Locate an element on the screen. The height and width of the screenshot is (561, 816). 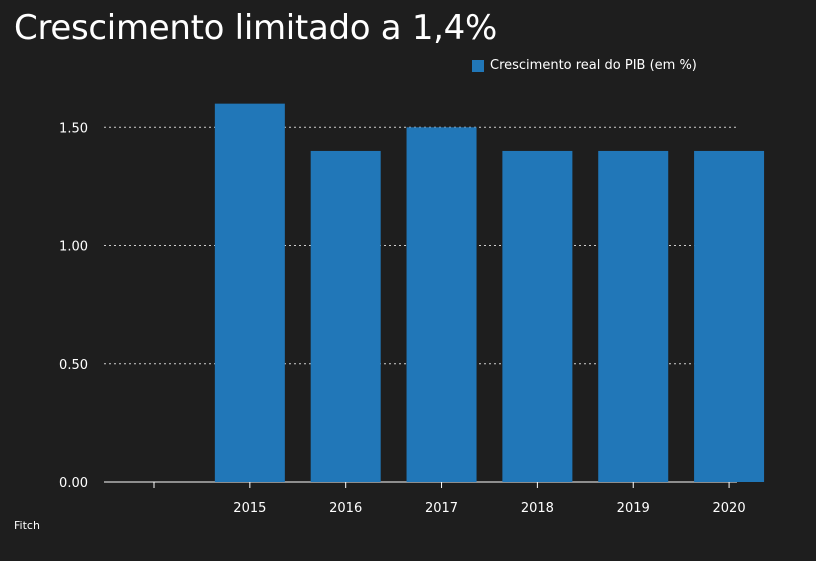
x-tick-label: 2015 is located at coordinates (249, 508).